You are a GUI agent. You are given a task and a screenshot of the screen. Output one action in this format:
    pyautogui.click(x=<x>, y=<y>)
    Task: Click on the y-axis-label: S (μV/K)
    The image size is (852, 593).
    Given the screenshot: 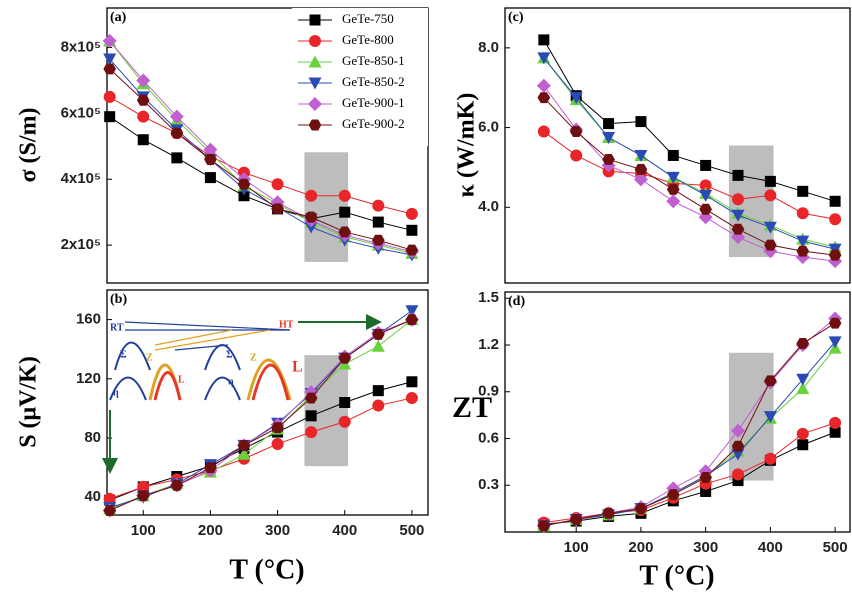 What is the action you would take?
    pyautogui.click(x=29, y=402)
    